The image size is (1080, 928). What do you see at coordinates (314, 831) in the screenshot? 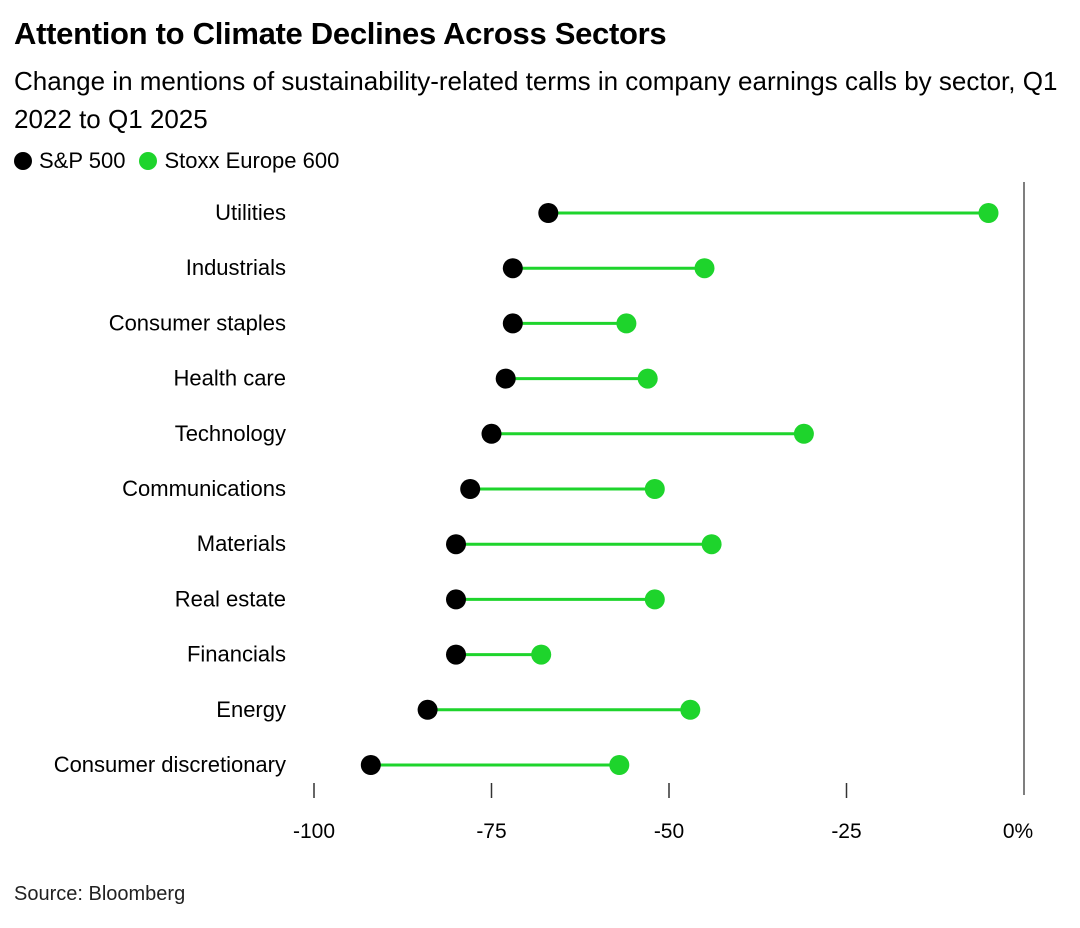
I see `x-tick-label-0: -100` at bounding box center [314, 831].